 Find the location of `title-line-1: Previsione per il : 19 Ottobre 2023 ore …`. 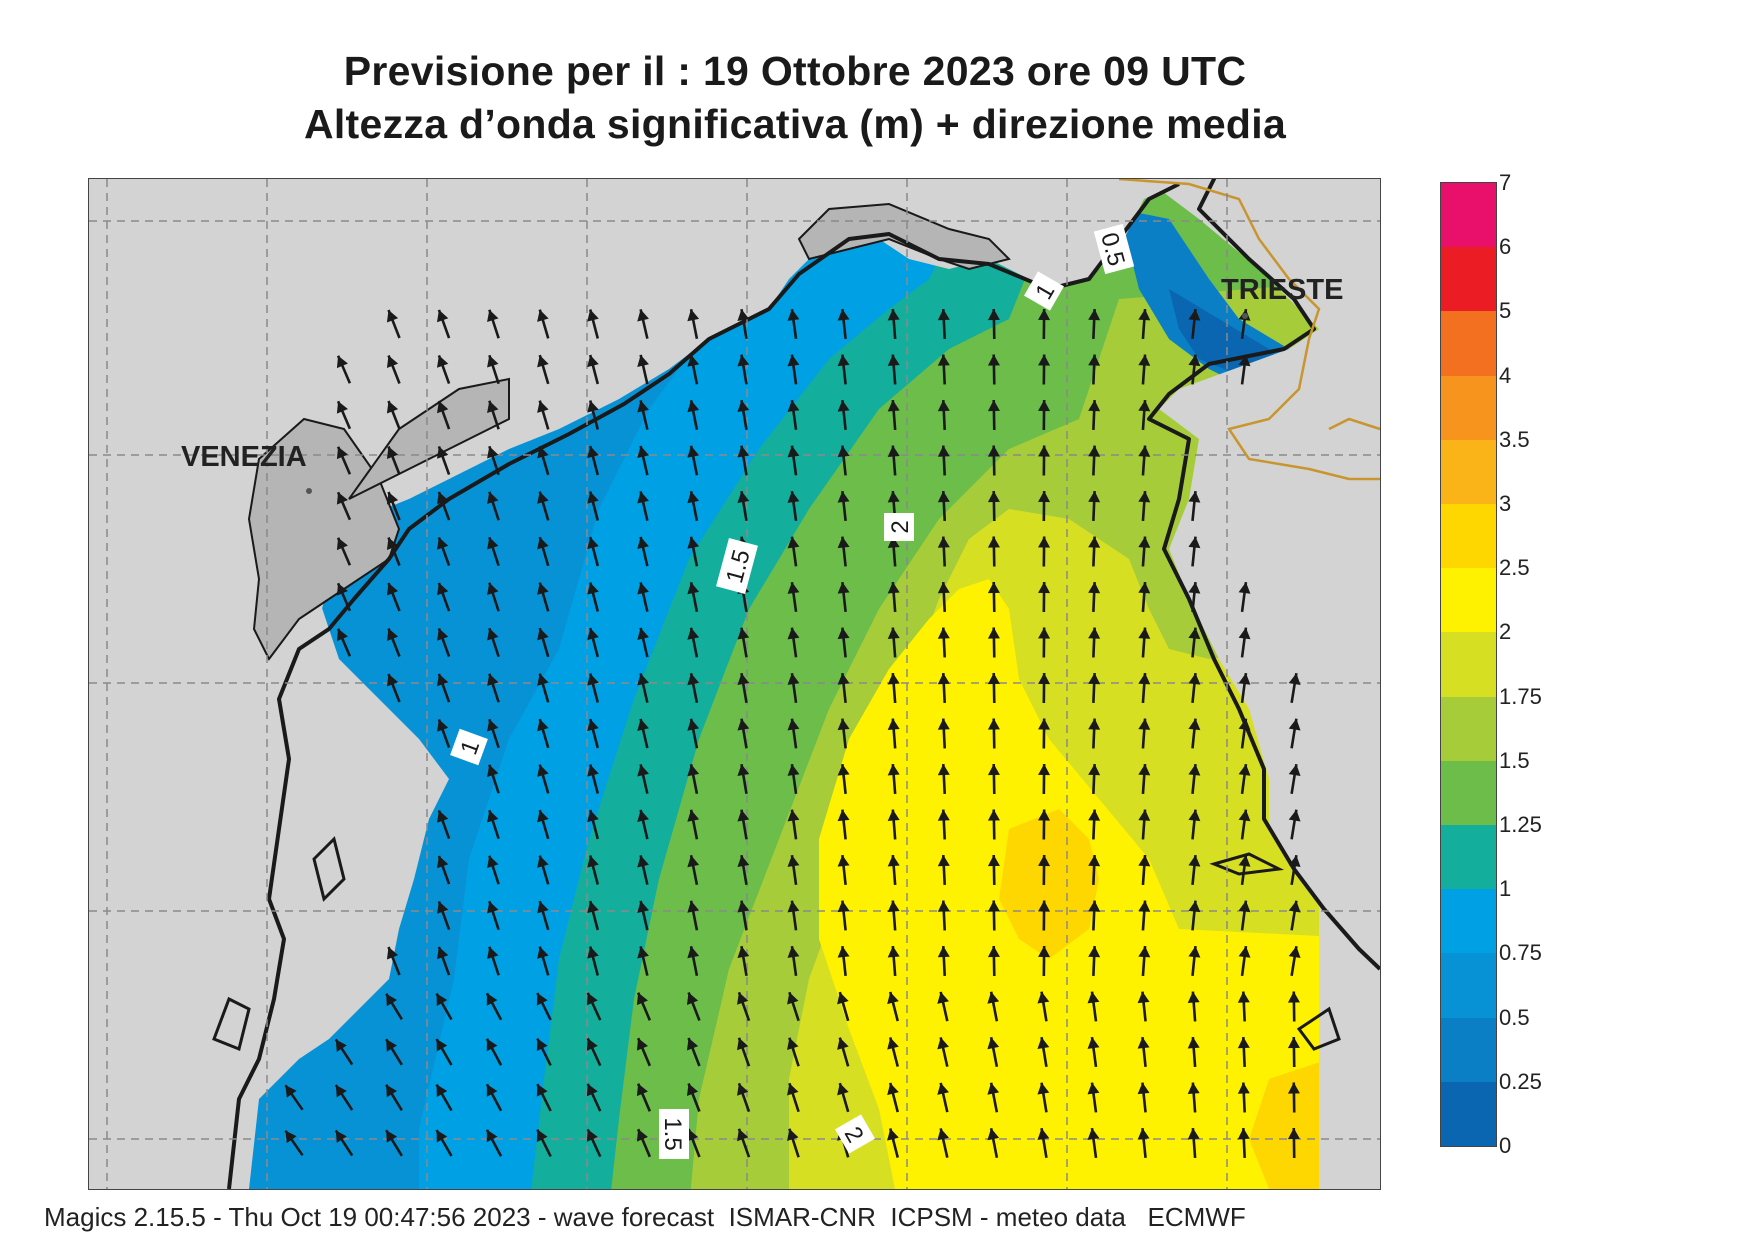

title-line-1: Previsione per il : 19 Ottobre 2023 ore … is located at coordinates (795, 71).